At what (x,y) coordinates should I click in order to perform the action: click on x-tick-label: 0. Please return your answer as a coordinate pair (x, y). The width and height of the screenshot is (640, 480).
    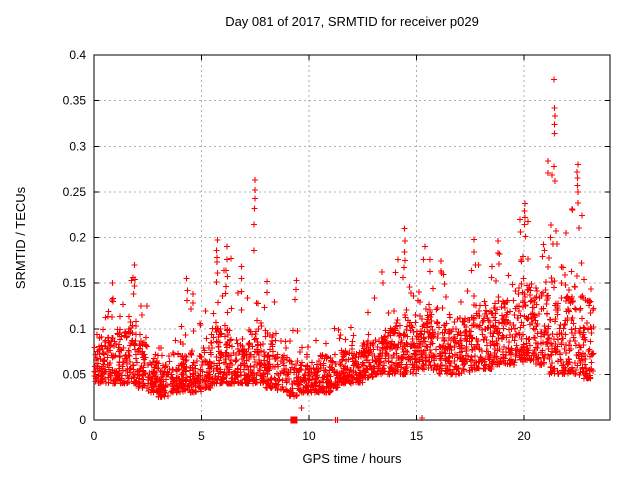
    Looking at the image, I should click on (94, 436).